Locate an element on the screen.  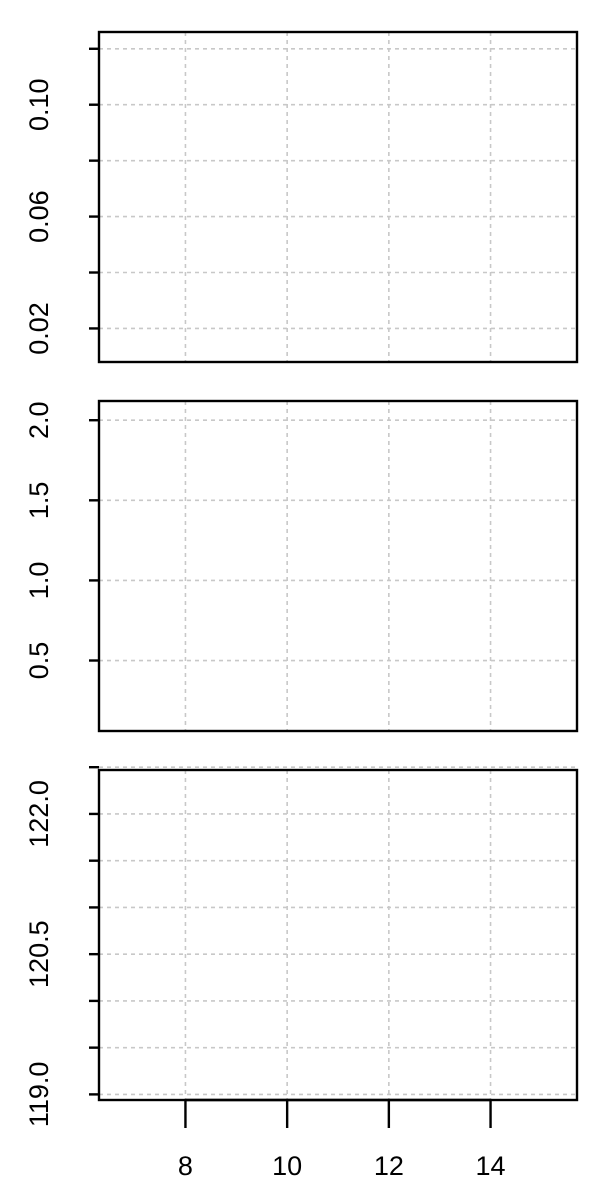
xtick-label-10: 10 is located at coordinates (287, 1166).